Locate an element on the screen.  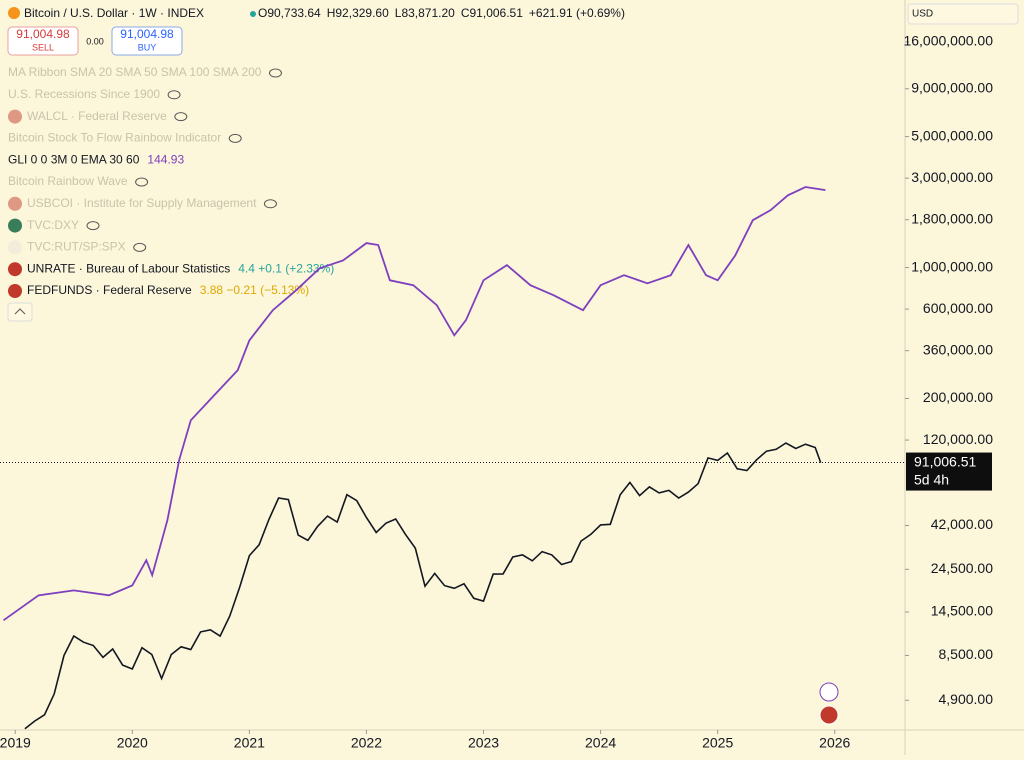
y-tick-label: 1,000,000.00 is located at coordinates (952, 266).